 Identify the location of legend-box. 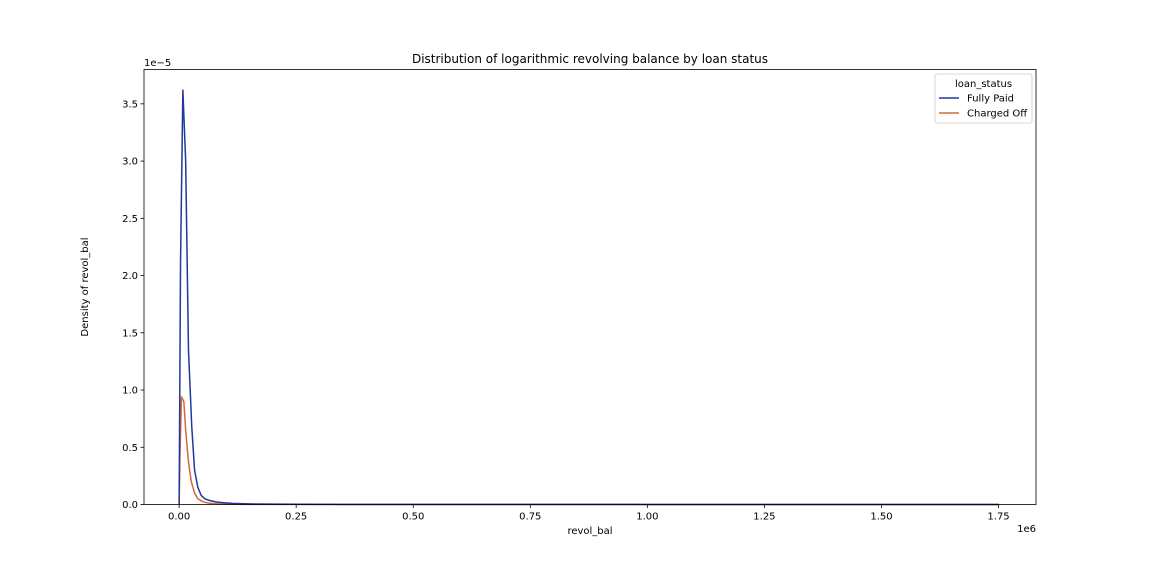
(983, 98).